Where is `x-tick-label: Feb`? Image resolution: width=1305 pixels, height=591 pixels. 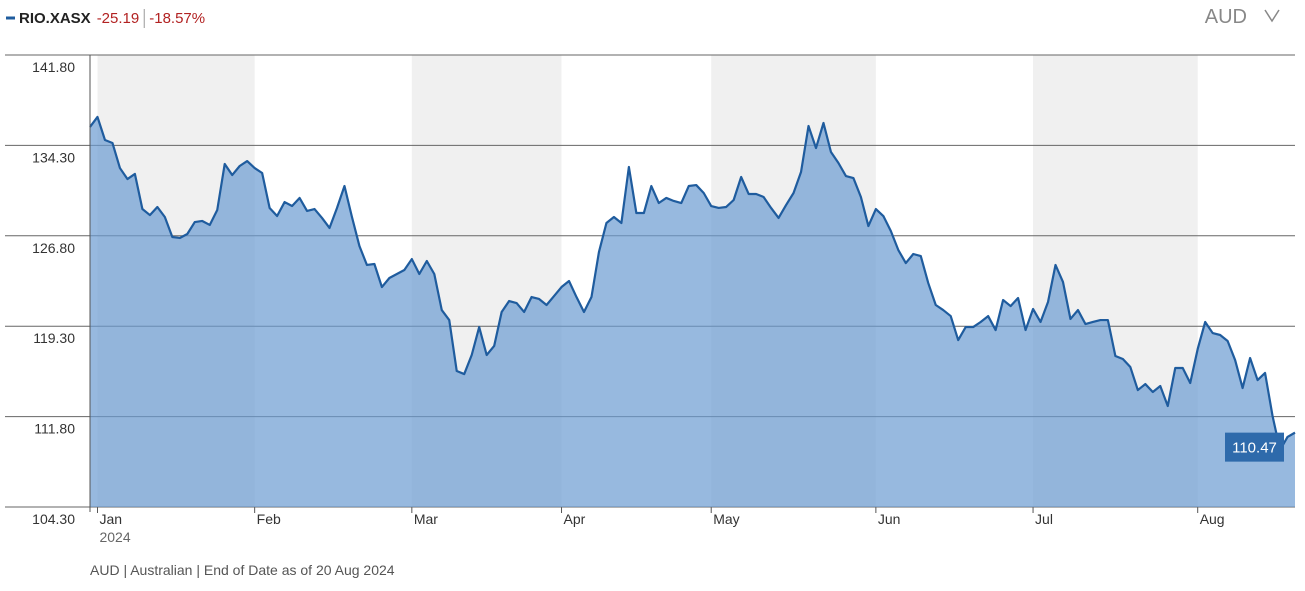 x-tick-label: Feb is located at coordinates (269, 519).